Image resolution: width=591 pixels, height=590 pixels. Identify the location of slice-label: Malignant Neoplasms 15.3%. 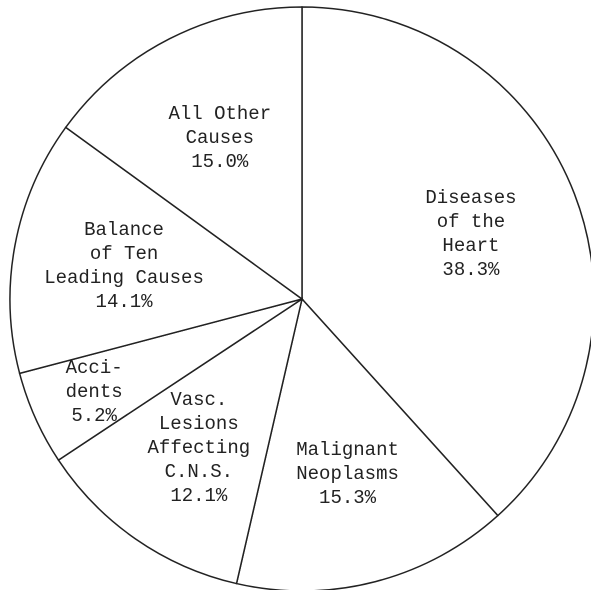
(347, 474).